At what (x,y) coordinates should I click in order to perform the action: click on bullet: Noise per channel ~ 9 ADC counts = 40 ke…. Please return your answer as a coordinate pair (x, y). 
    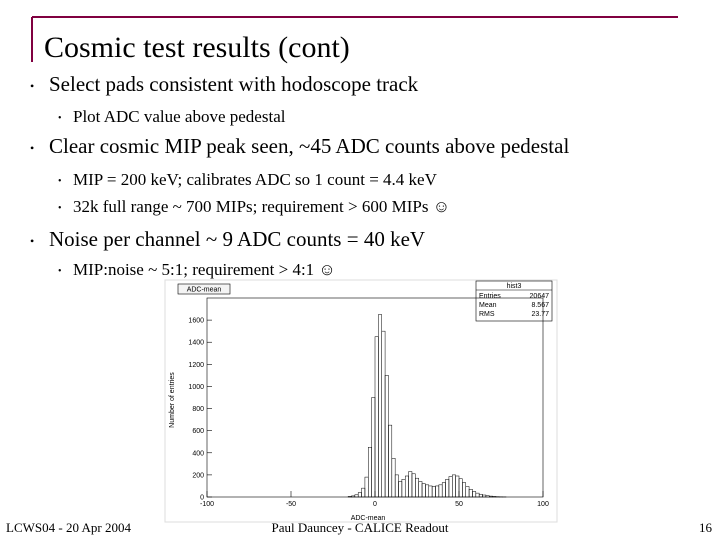
    Looking at the image, I should click on (237, 239).